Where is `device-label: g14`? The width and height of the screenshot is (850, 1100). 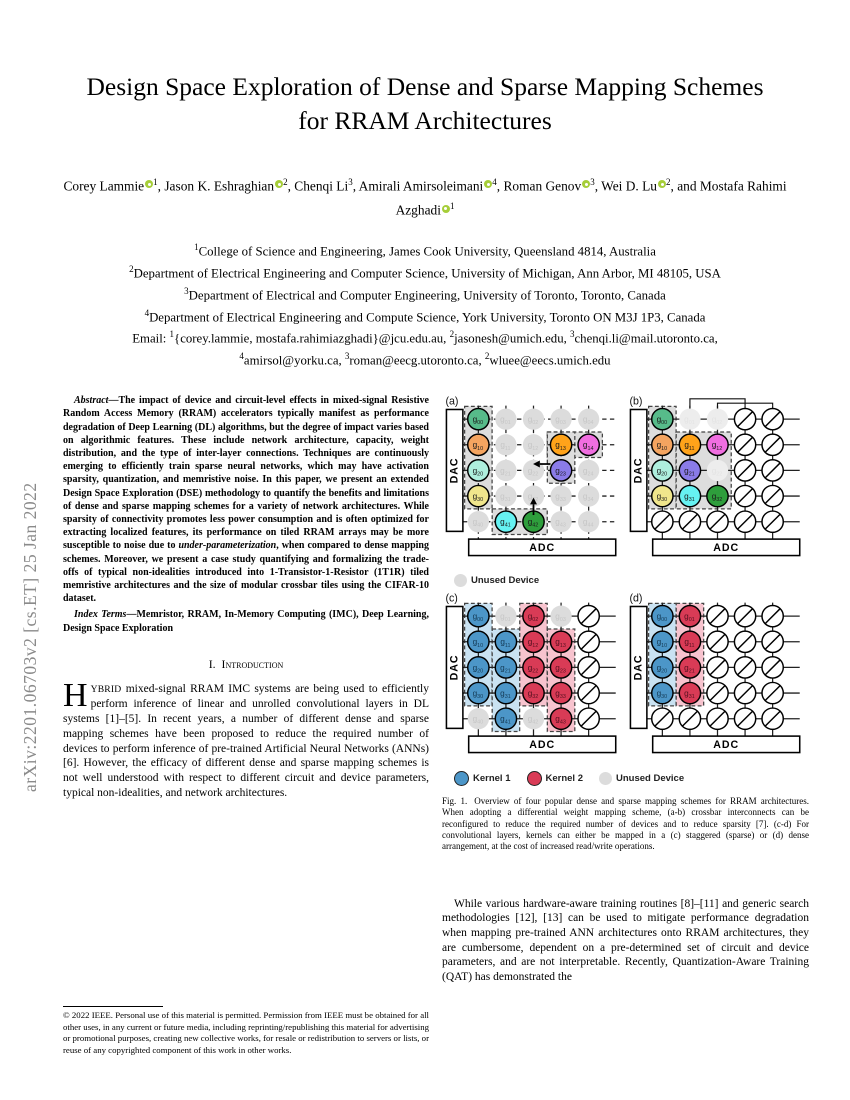 device-label: g14 is located at coordinates (588, 446).